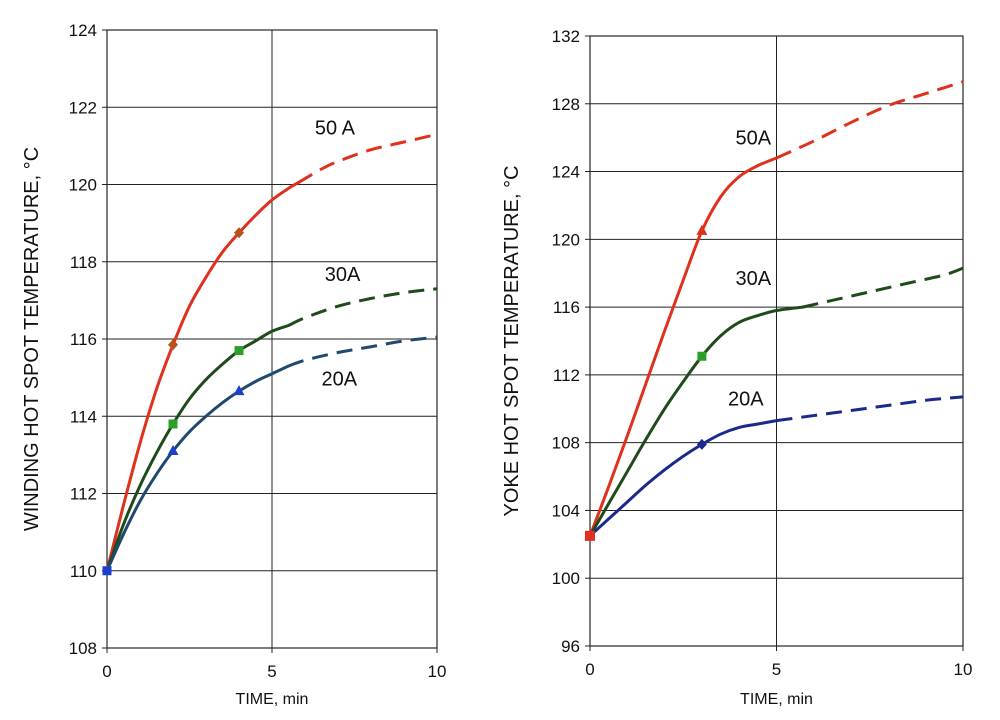 Image resolution: width=1000 pixels, height=720 pixels. I want to click on y-tick-label: 114, so click(83, 416).